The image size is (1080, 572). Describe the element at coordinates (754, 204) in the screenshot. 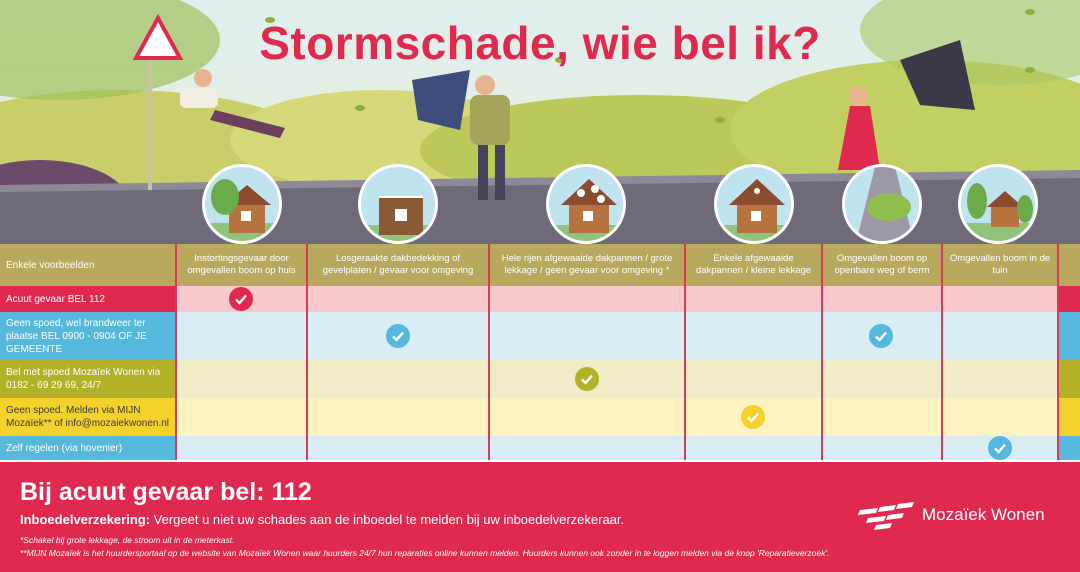

I see `few-tiles-house-icon` at that location.